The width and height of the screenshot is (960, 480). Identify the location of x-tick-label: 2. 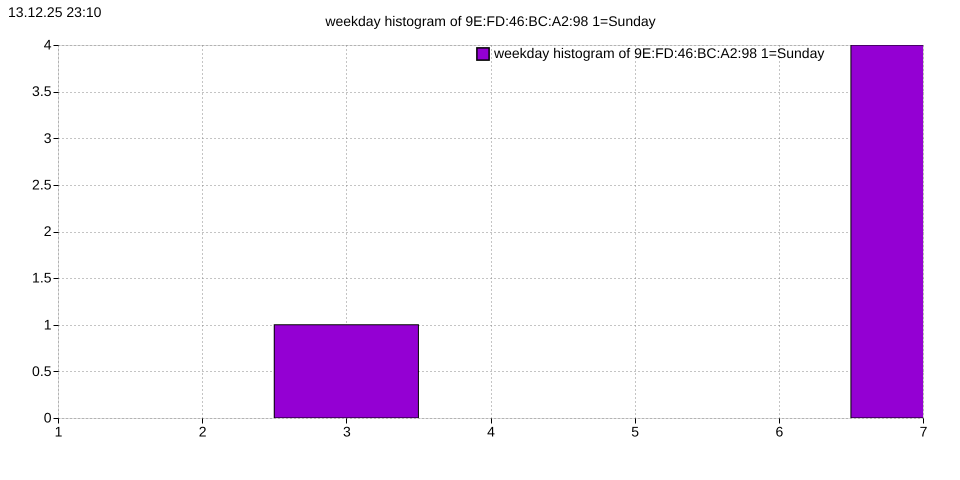
(202, 432).